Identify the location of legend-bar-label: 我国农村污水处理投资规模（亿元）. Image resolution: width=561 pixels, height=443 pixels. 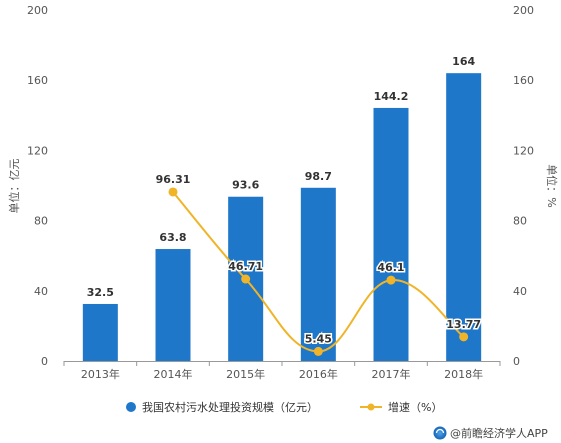
(230, 407).